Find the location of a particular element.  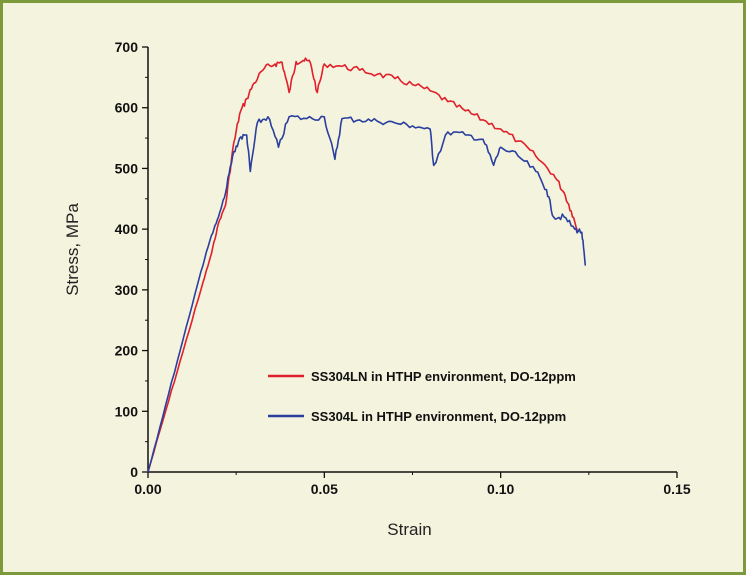

x-axis-title: Strain is located at coordinates (409, 529).